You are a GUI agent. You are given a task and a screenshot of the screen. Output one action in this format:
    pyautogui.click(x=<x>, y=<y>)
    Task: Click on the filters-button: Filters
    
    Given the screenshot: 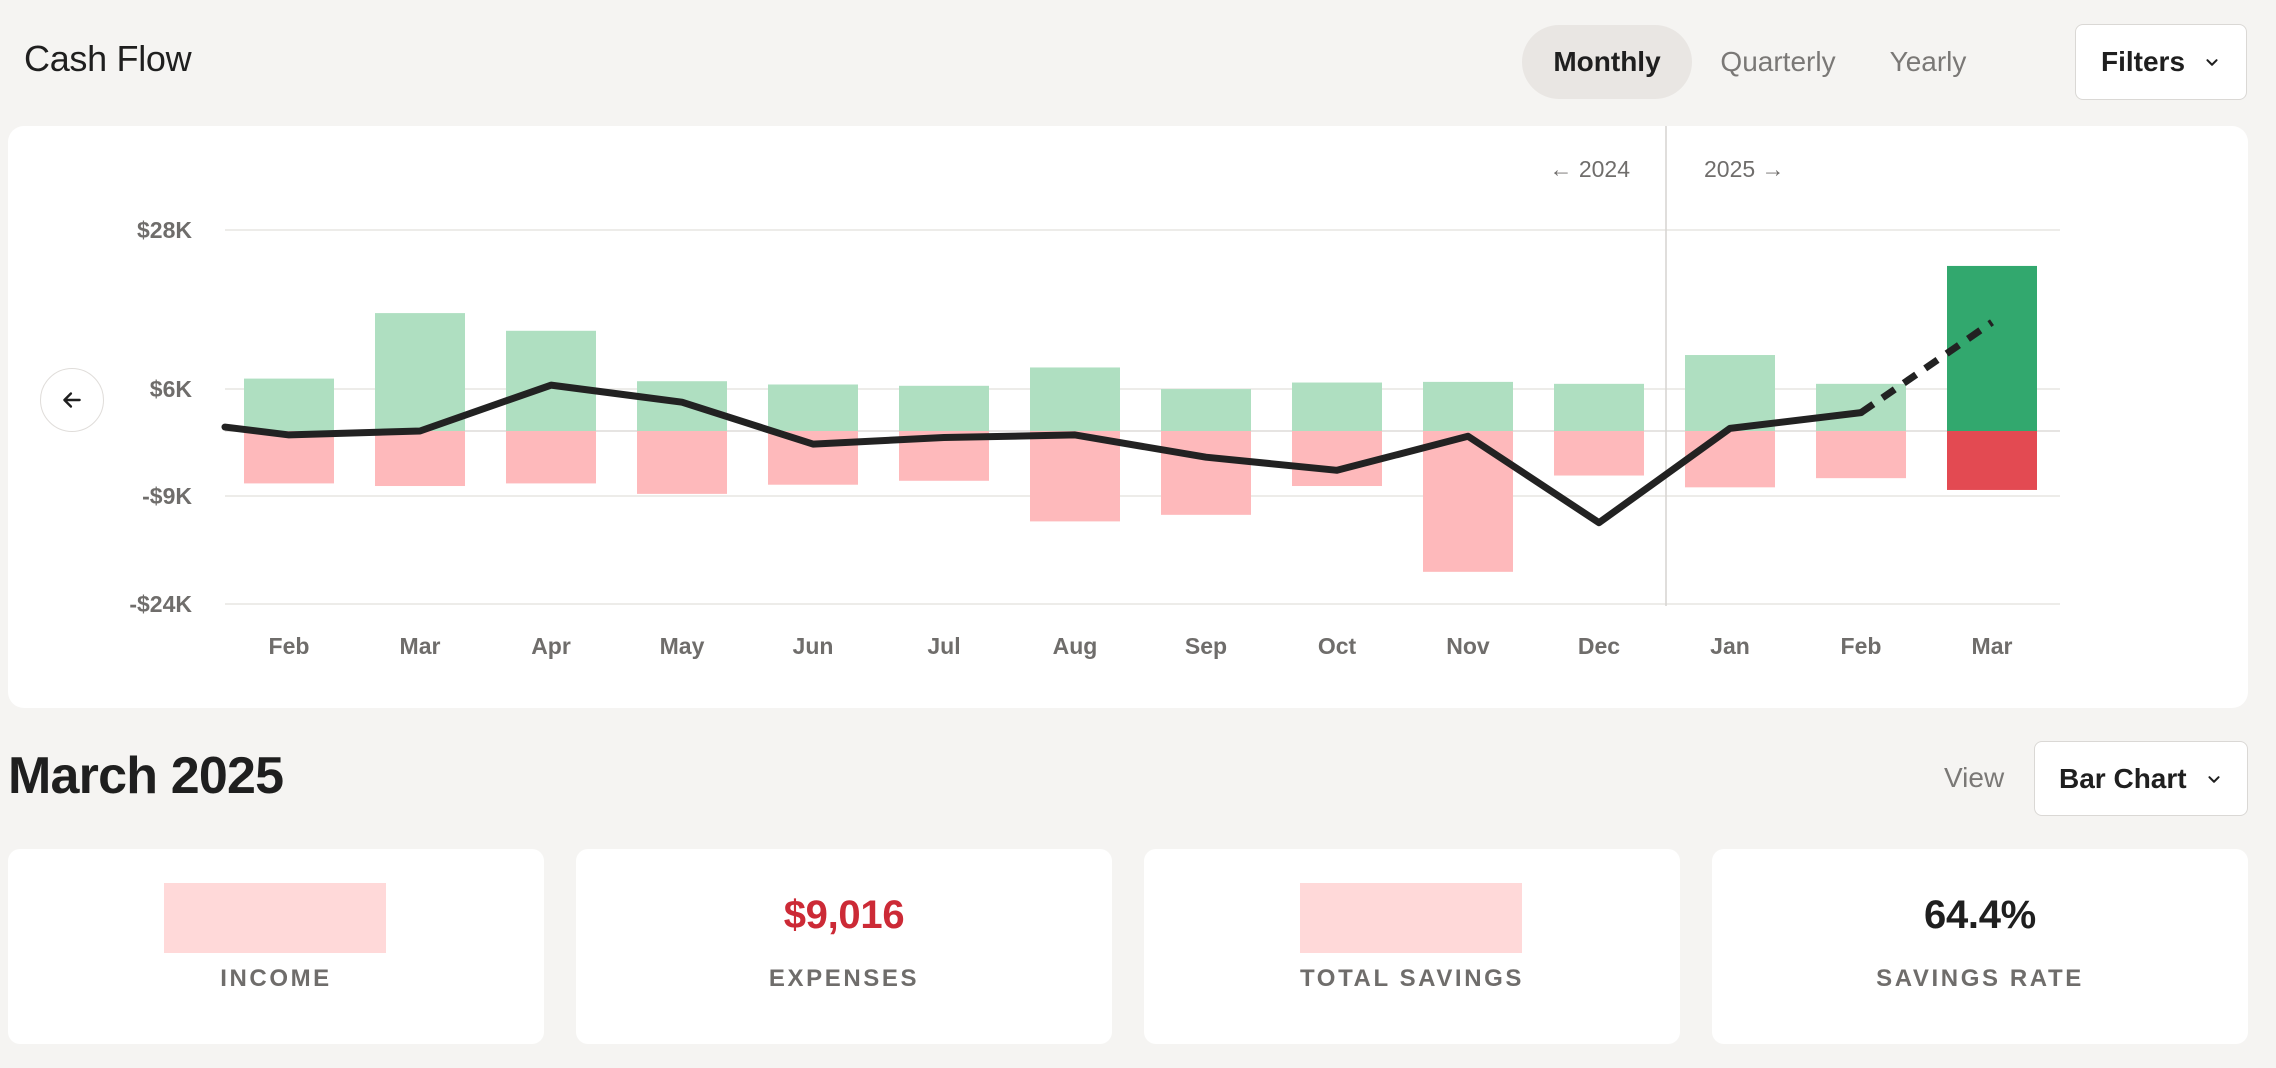 What is the action you would take?
    pyautogui.click(x=2161, y=62)
    